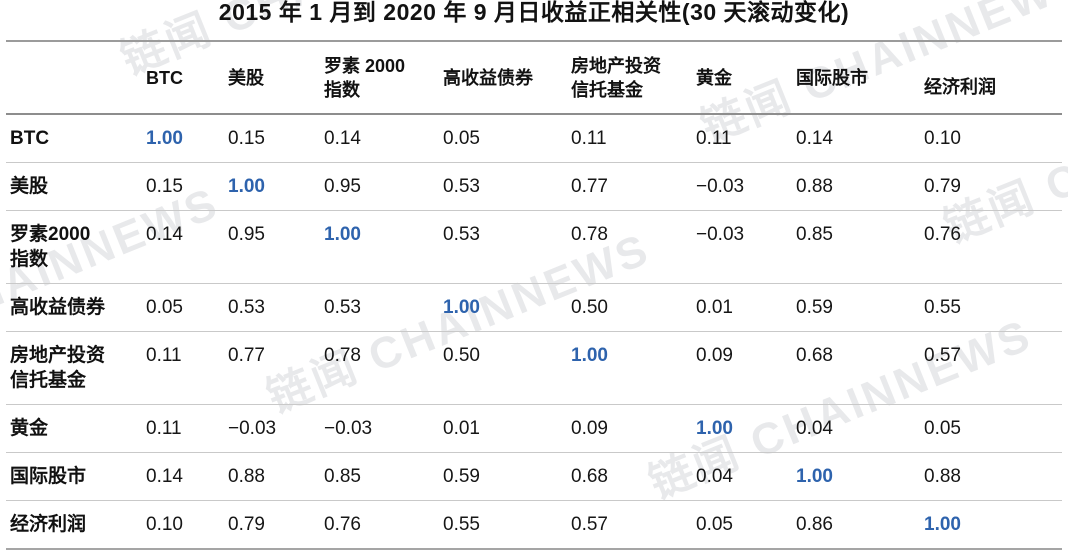 The image size is (1068, 556). Describe the element at coordinates (50, 247) in the screenshot. I see `row-label-russell2000: 罗素2000 指数` at that location.